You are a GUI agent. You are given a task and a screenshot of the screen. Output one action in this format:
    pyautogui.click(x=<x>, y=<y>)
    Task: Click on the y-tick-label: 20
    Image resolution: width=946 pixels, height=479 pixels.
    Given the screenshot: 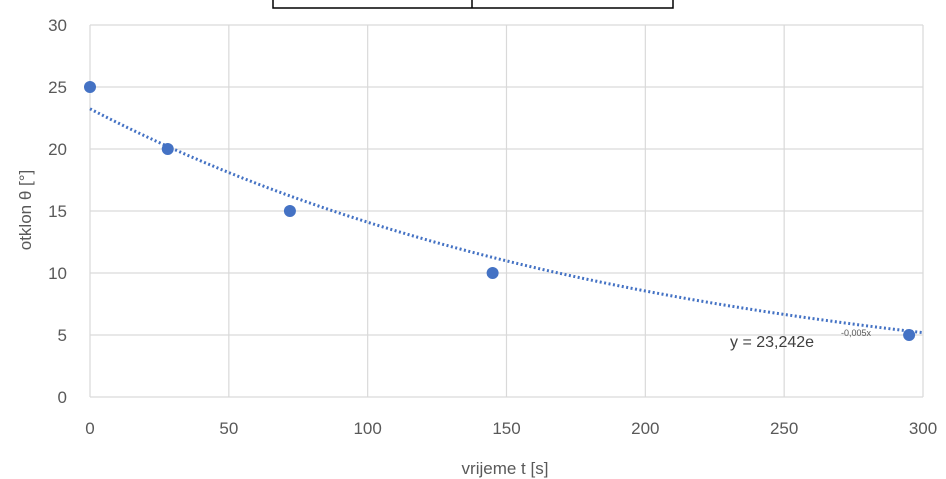 What is the action you would take?
    pyautogui.click(x=57, y=149)
    